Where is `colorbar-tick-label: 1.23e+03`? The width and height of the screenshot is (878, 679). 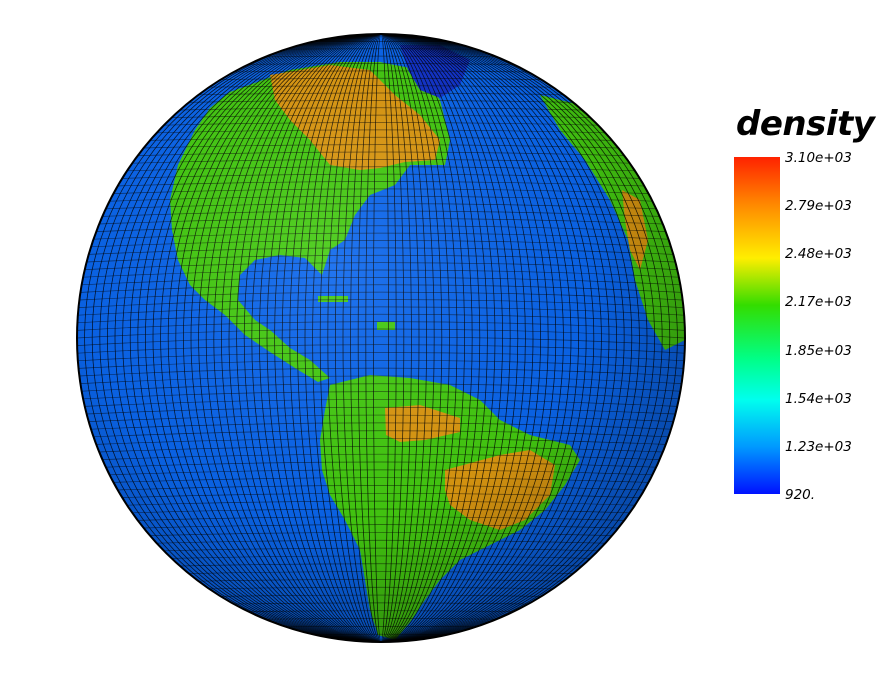
colorbar-tick-label: 1.23e+03 is located at coordinates (818, 446).